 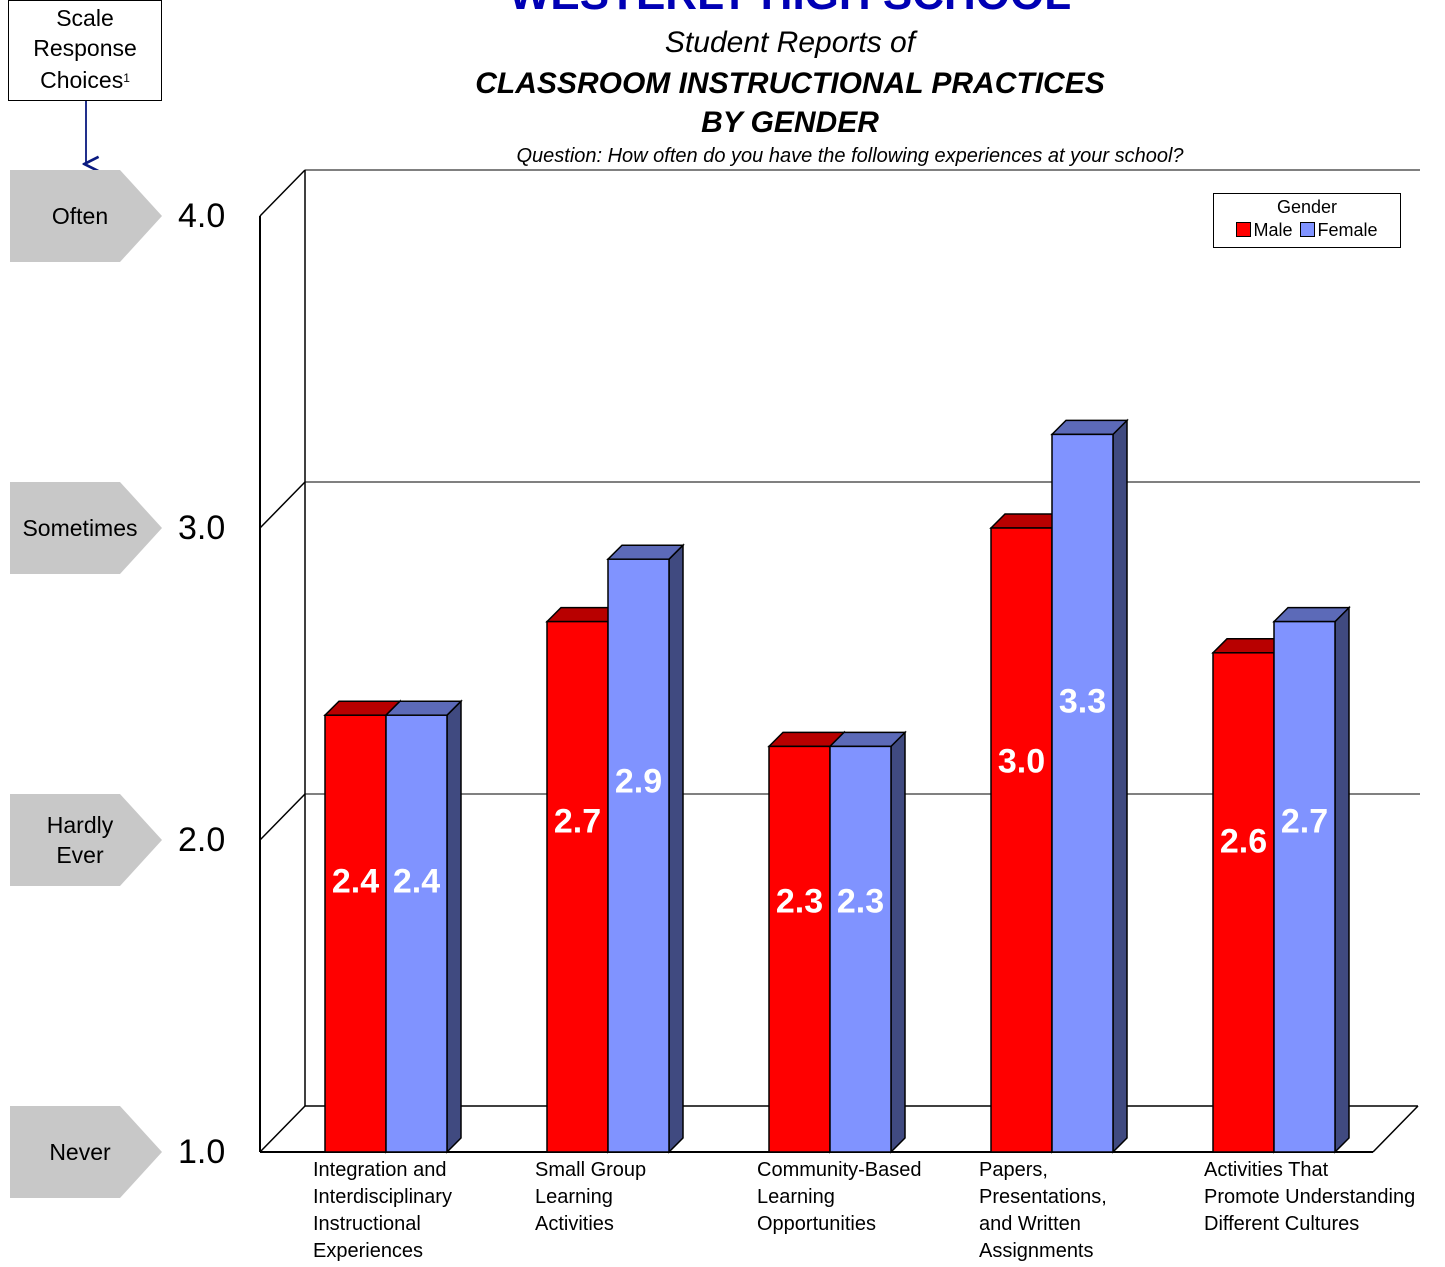 What do you see at coordinates (790, 122) in the screenshot?
I see `chart-subtitle-3: BY GENDER` at bounding box center [790, 122].